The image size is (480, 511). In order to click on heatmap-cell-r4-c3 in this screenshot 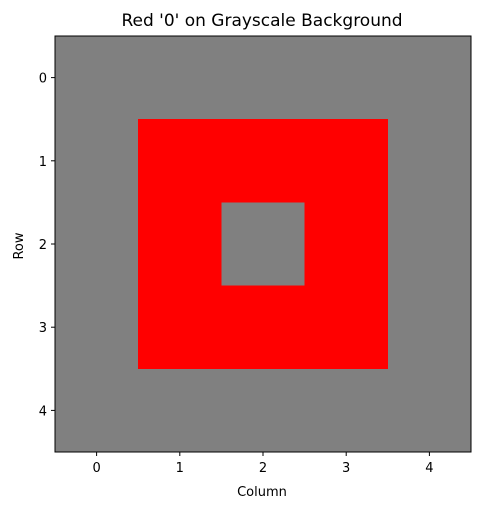, I will do `click(346, 410)`.